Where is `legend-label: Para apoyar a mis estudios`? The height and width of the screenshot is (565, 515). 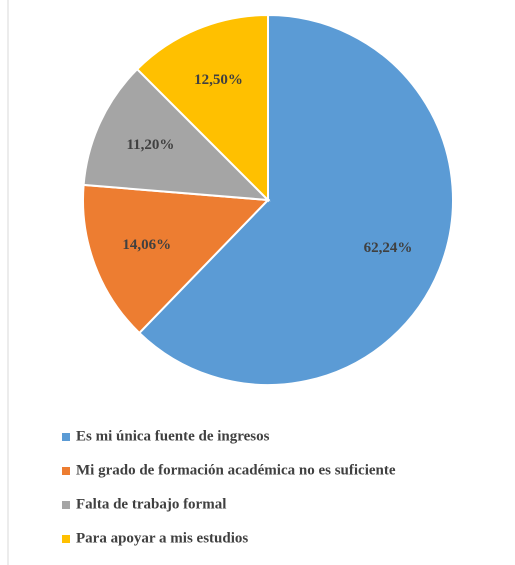
legend-label: Para apoyar a mis estudios is located at coordinates (162, 538).